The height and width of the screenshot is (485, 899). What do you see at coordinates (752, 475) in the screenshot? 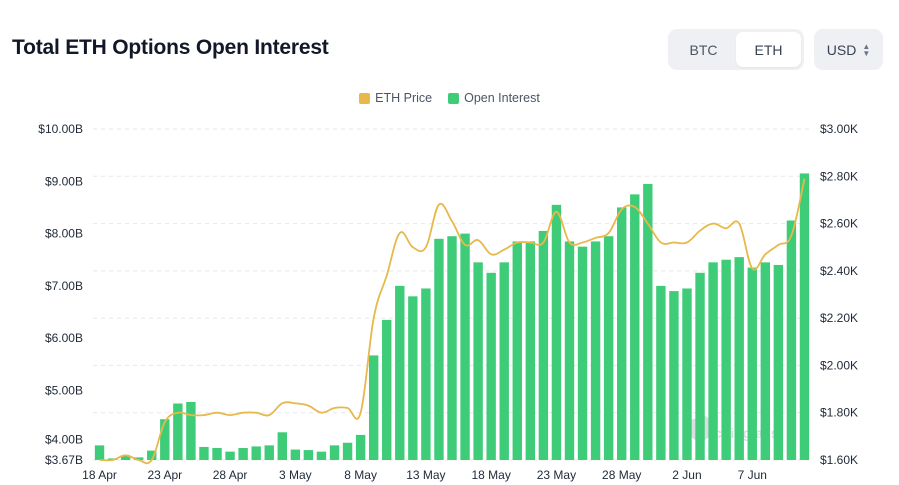
I see `x-tick-label-10: 7 Jun` at bounding box center [752, 475].